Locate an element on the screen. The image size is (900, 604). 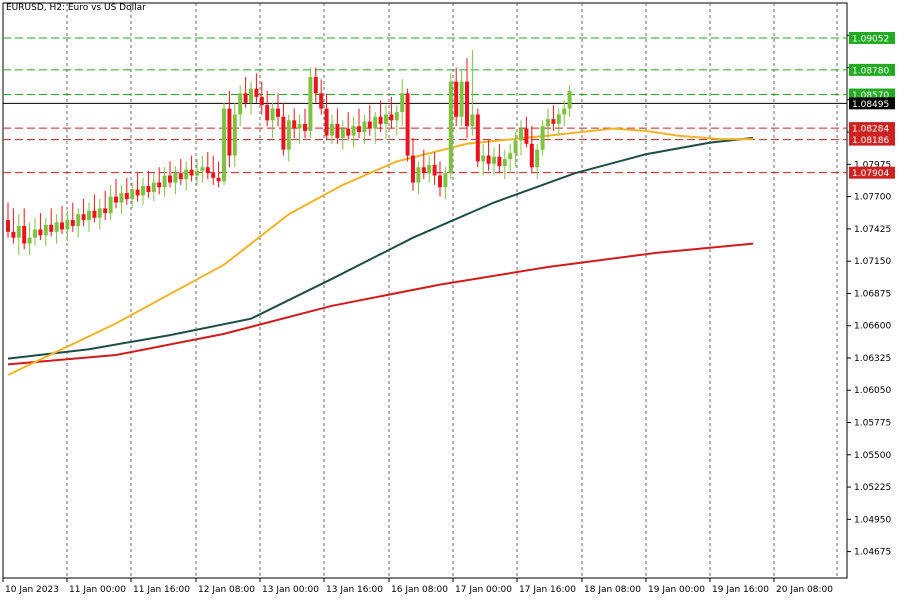
y-tick-label: 1.07150 is located at coordinates (872, 262).